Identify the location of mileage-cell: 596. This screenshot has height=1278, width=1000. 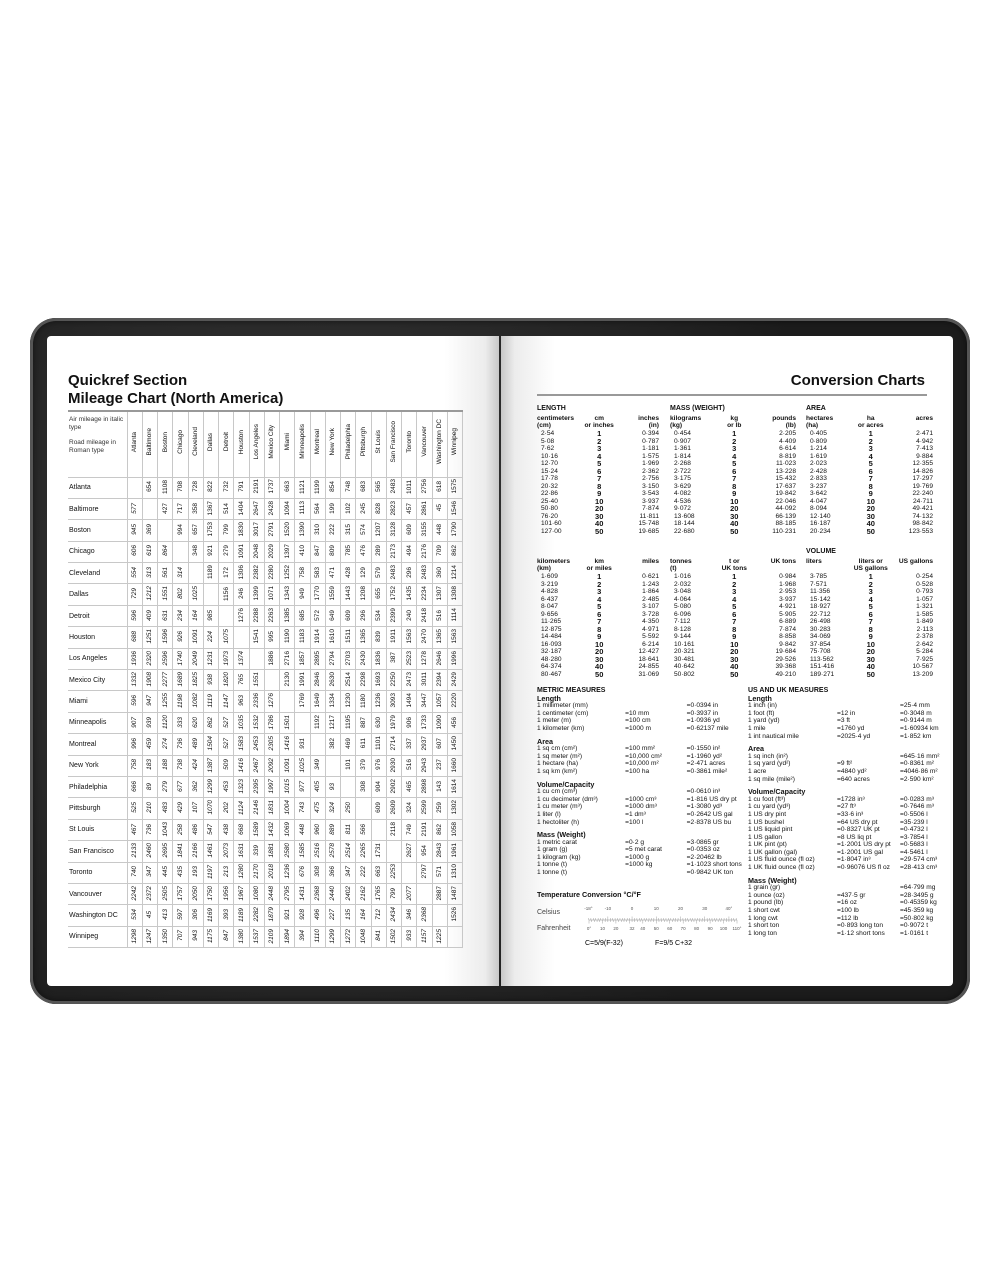
(134, 701).